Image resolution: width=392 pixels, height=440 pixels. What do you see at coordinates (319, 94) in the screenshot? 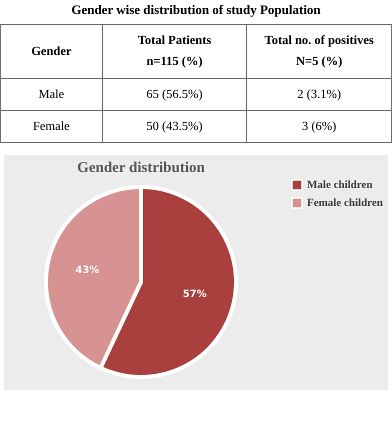
I see `text: 2 (3.1%)` at bounding box center [319, 94].